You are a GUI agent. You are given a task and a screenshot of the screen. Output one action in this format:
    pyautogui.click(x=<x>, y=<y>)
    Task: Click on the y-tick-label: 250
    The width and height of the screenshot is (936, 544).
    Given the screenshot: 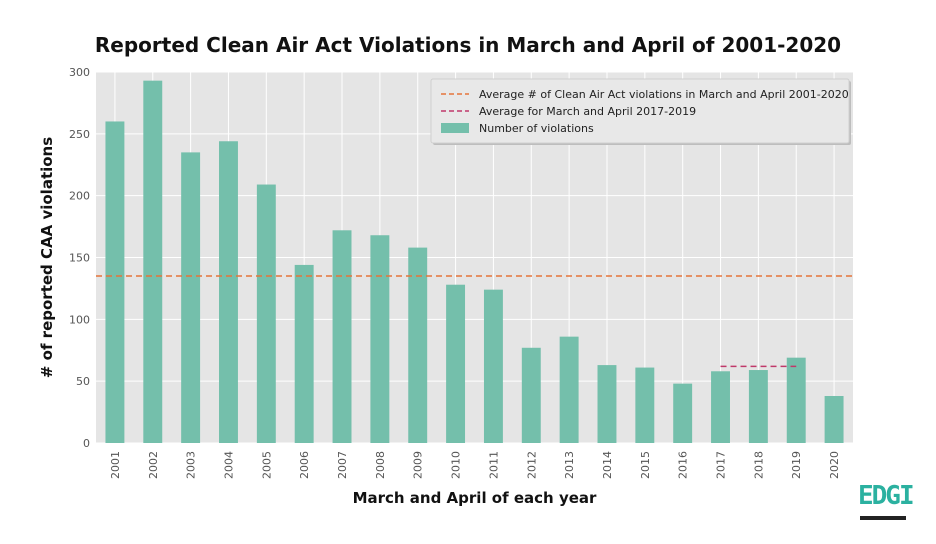 What is the action you would take?
    pyautogui.click(x=79, y=134)
    